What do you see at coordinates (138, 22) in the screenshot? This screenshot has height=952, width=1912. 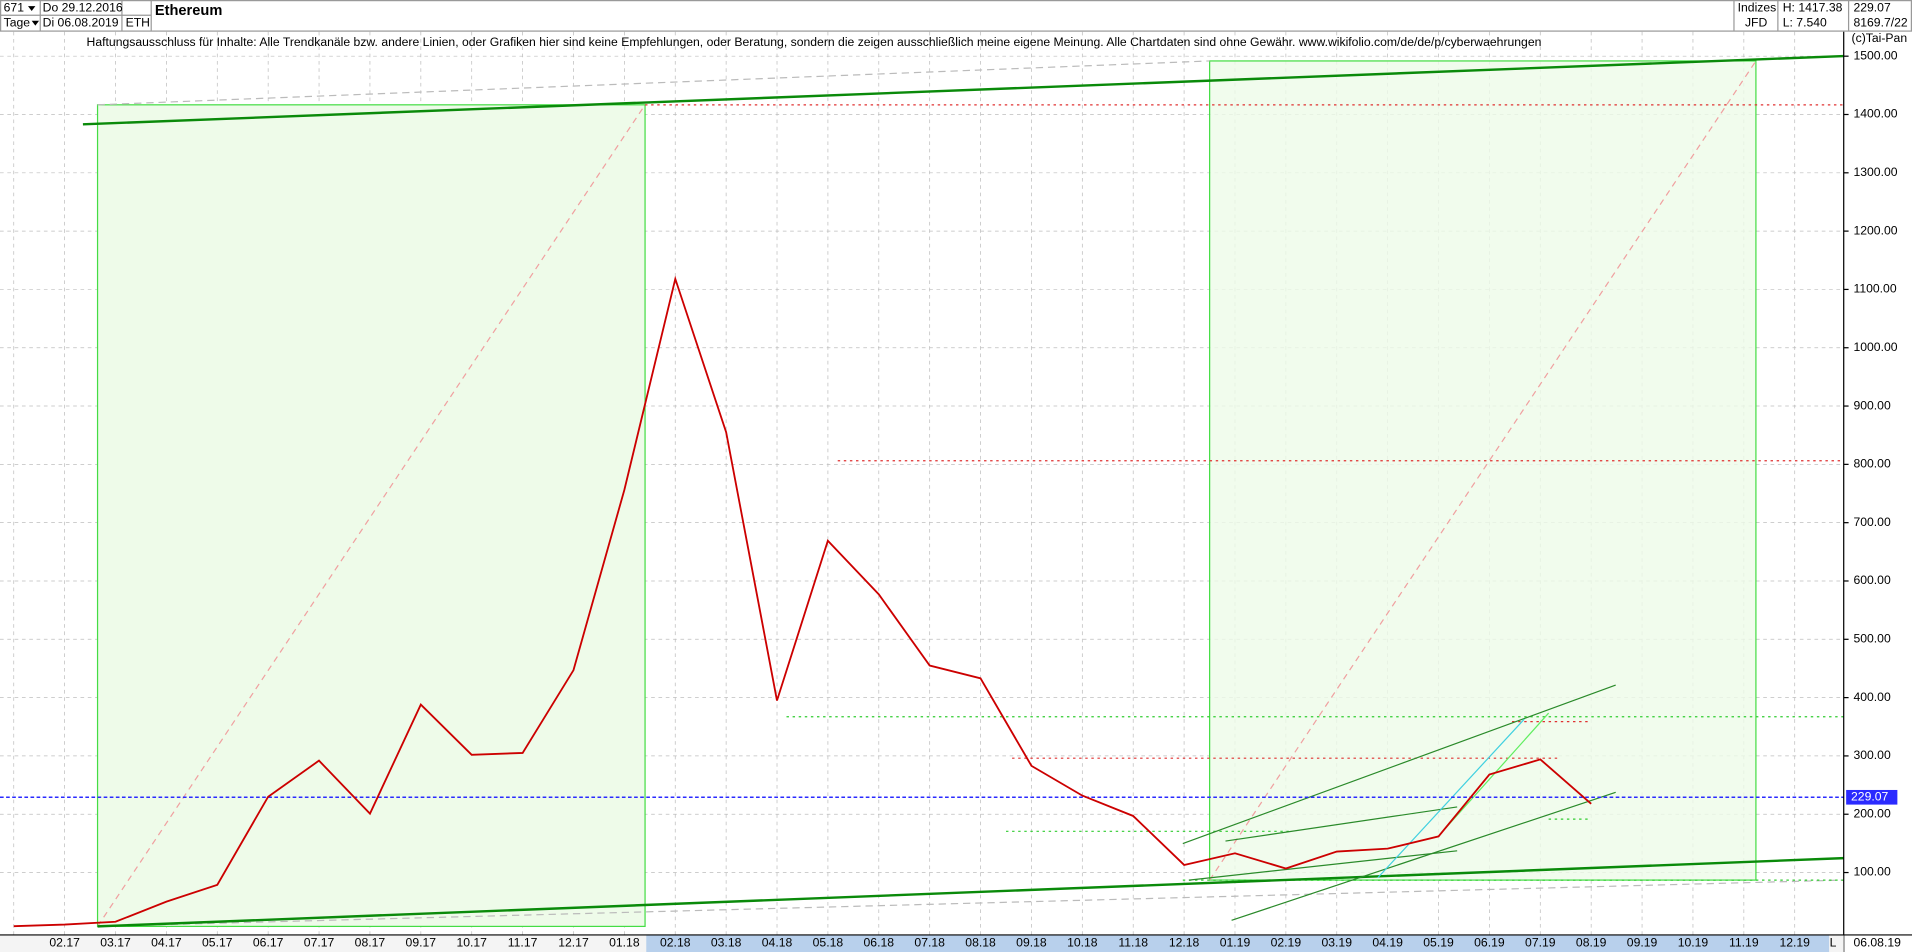 I see `symbol: ETH` at bounding box center [138, 22].